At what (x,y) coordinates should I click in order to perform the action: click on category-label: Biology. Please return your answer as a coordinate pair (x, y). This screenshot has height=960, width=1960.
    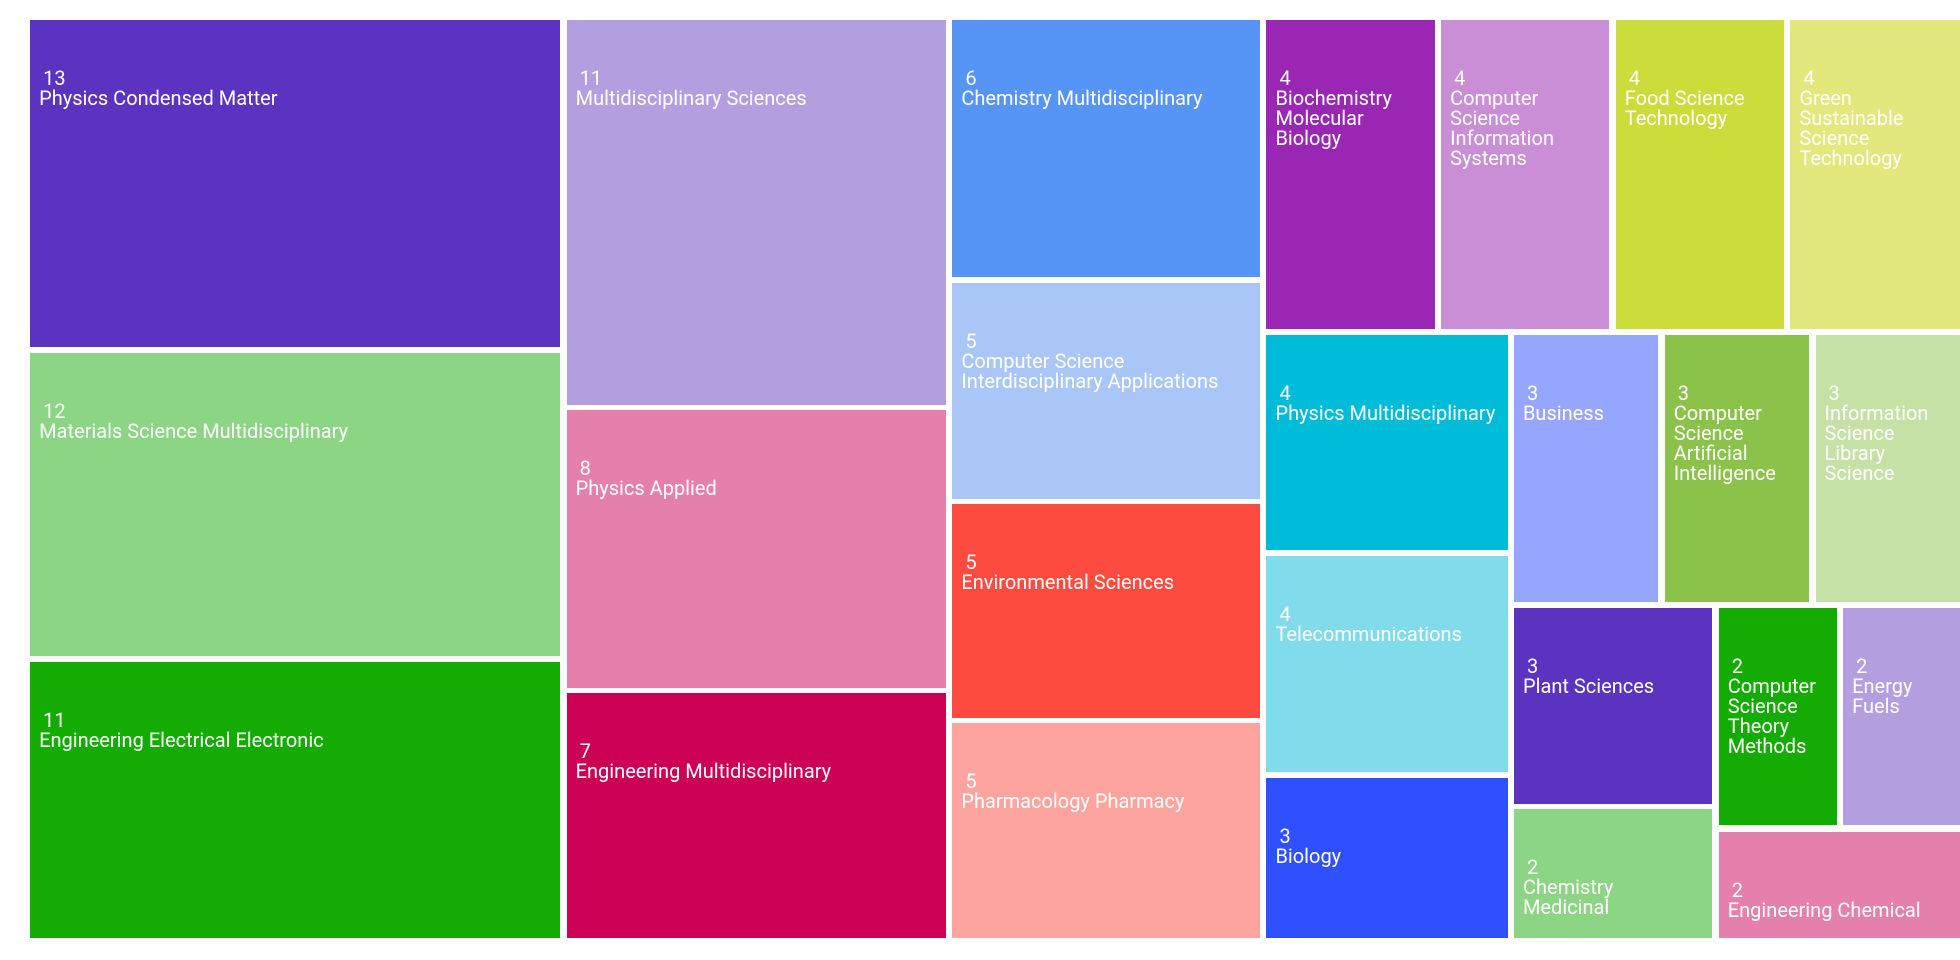
    Looking at the image, I should click on (1308, 855).